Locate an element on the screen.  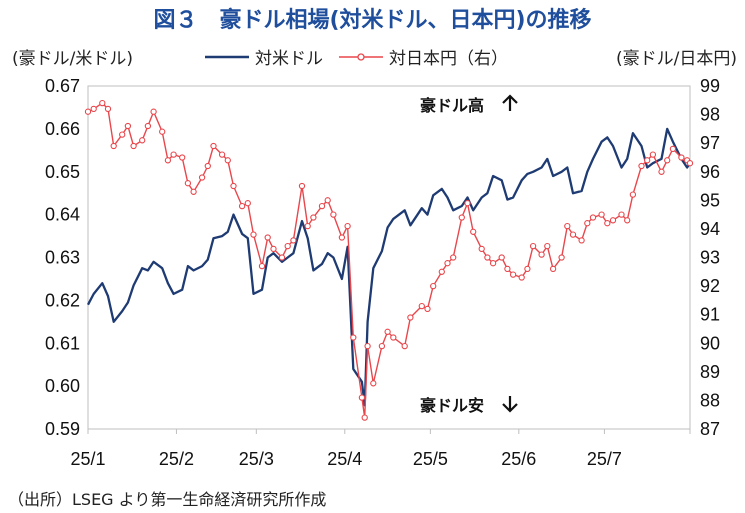
legend: 対米ドル 対日本円（右） is located at coordinates (364, 56).